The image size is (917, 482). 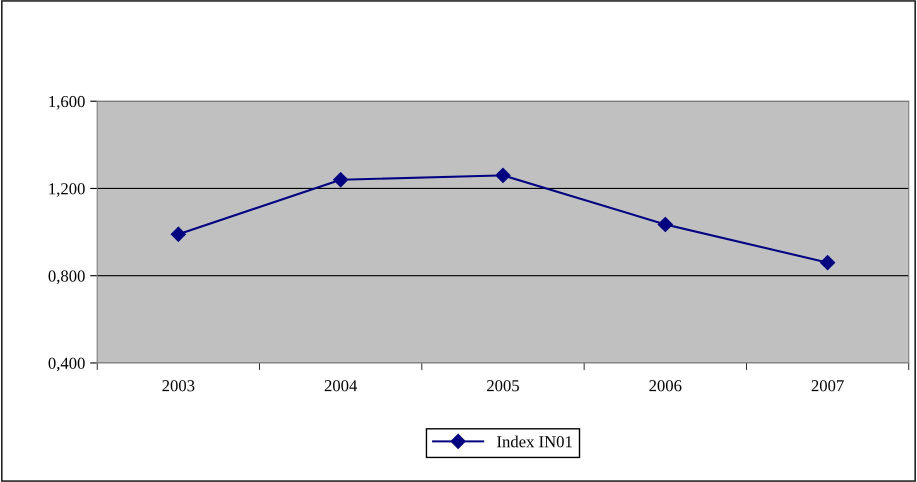 What do you see at coordinates (67, 190) in the screenshot?
I see `y-tick-label: 1,200` at bounding box center [67, 190].